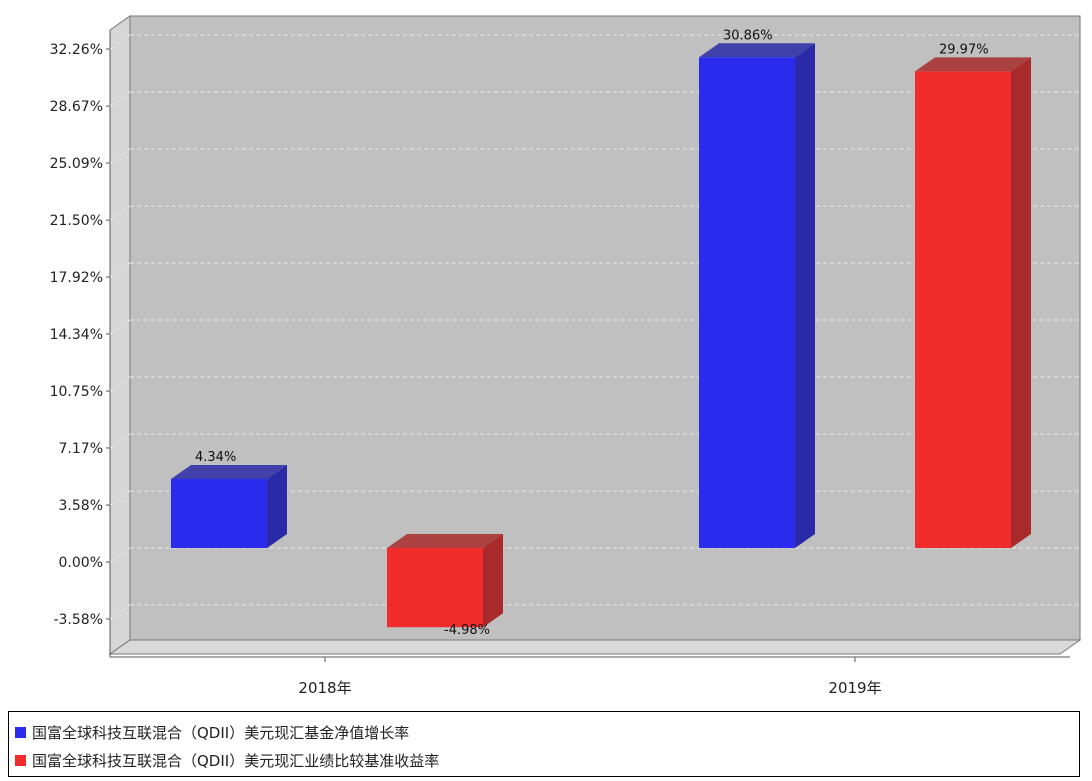 The width and height of the screenshot is (1092, 781). What do you see at coordinates (81, 563) in the screenshot?
I see `y-tick-label: 0.00%` at bounding box center [81, 563].